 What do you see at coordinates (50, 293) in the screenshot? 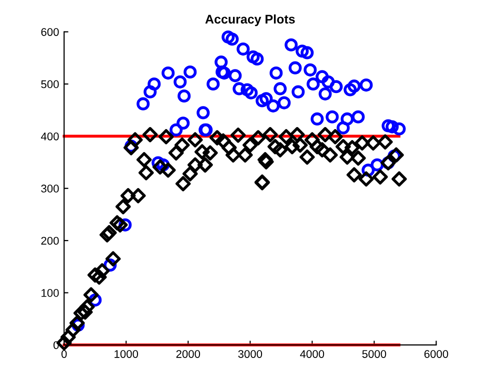
I see `y-tick-label: 100` at bounding box center [50, 293].